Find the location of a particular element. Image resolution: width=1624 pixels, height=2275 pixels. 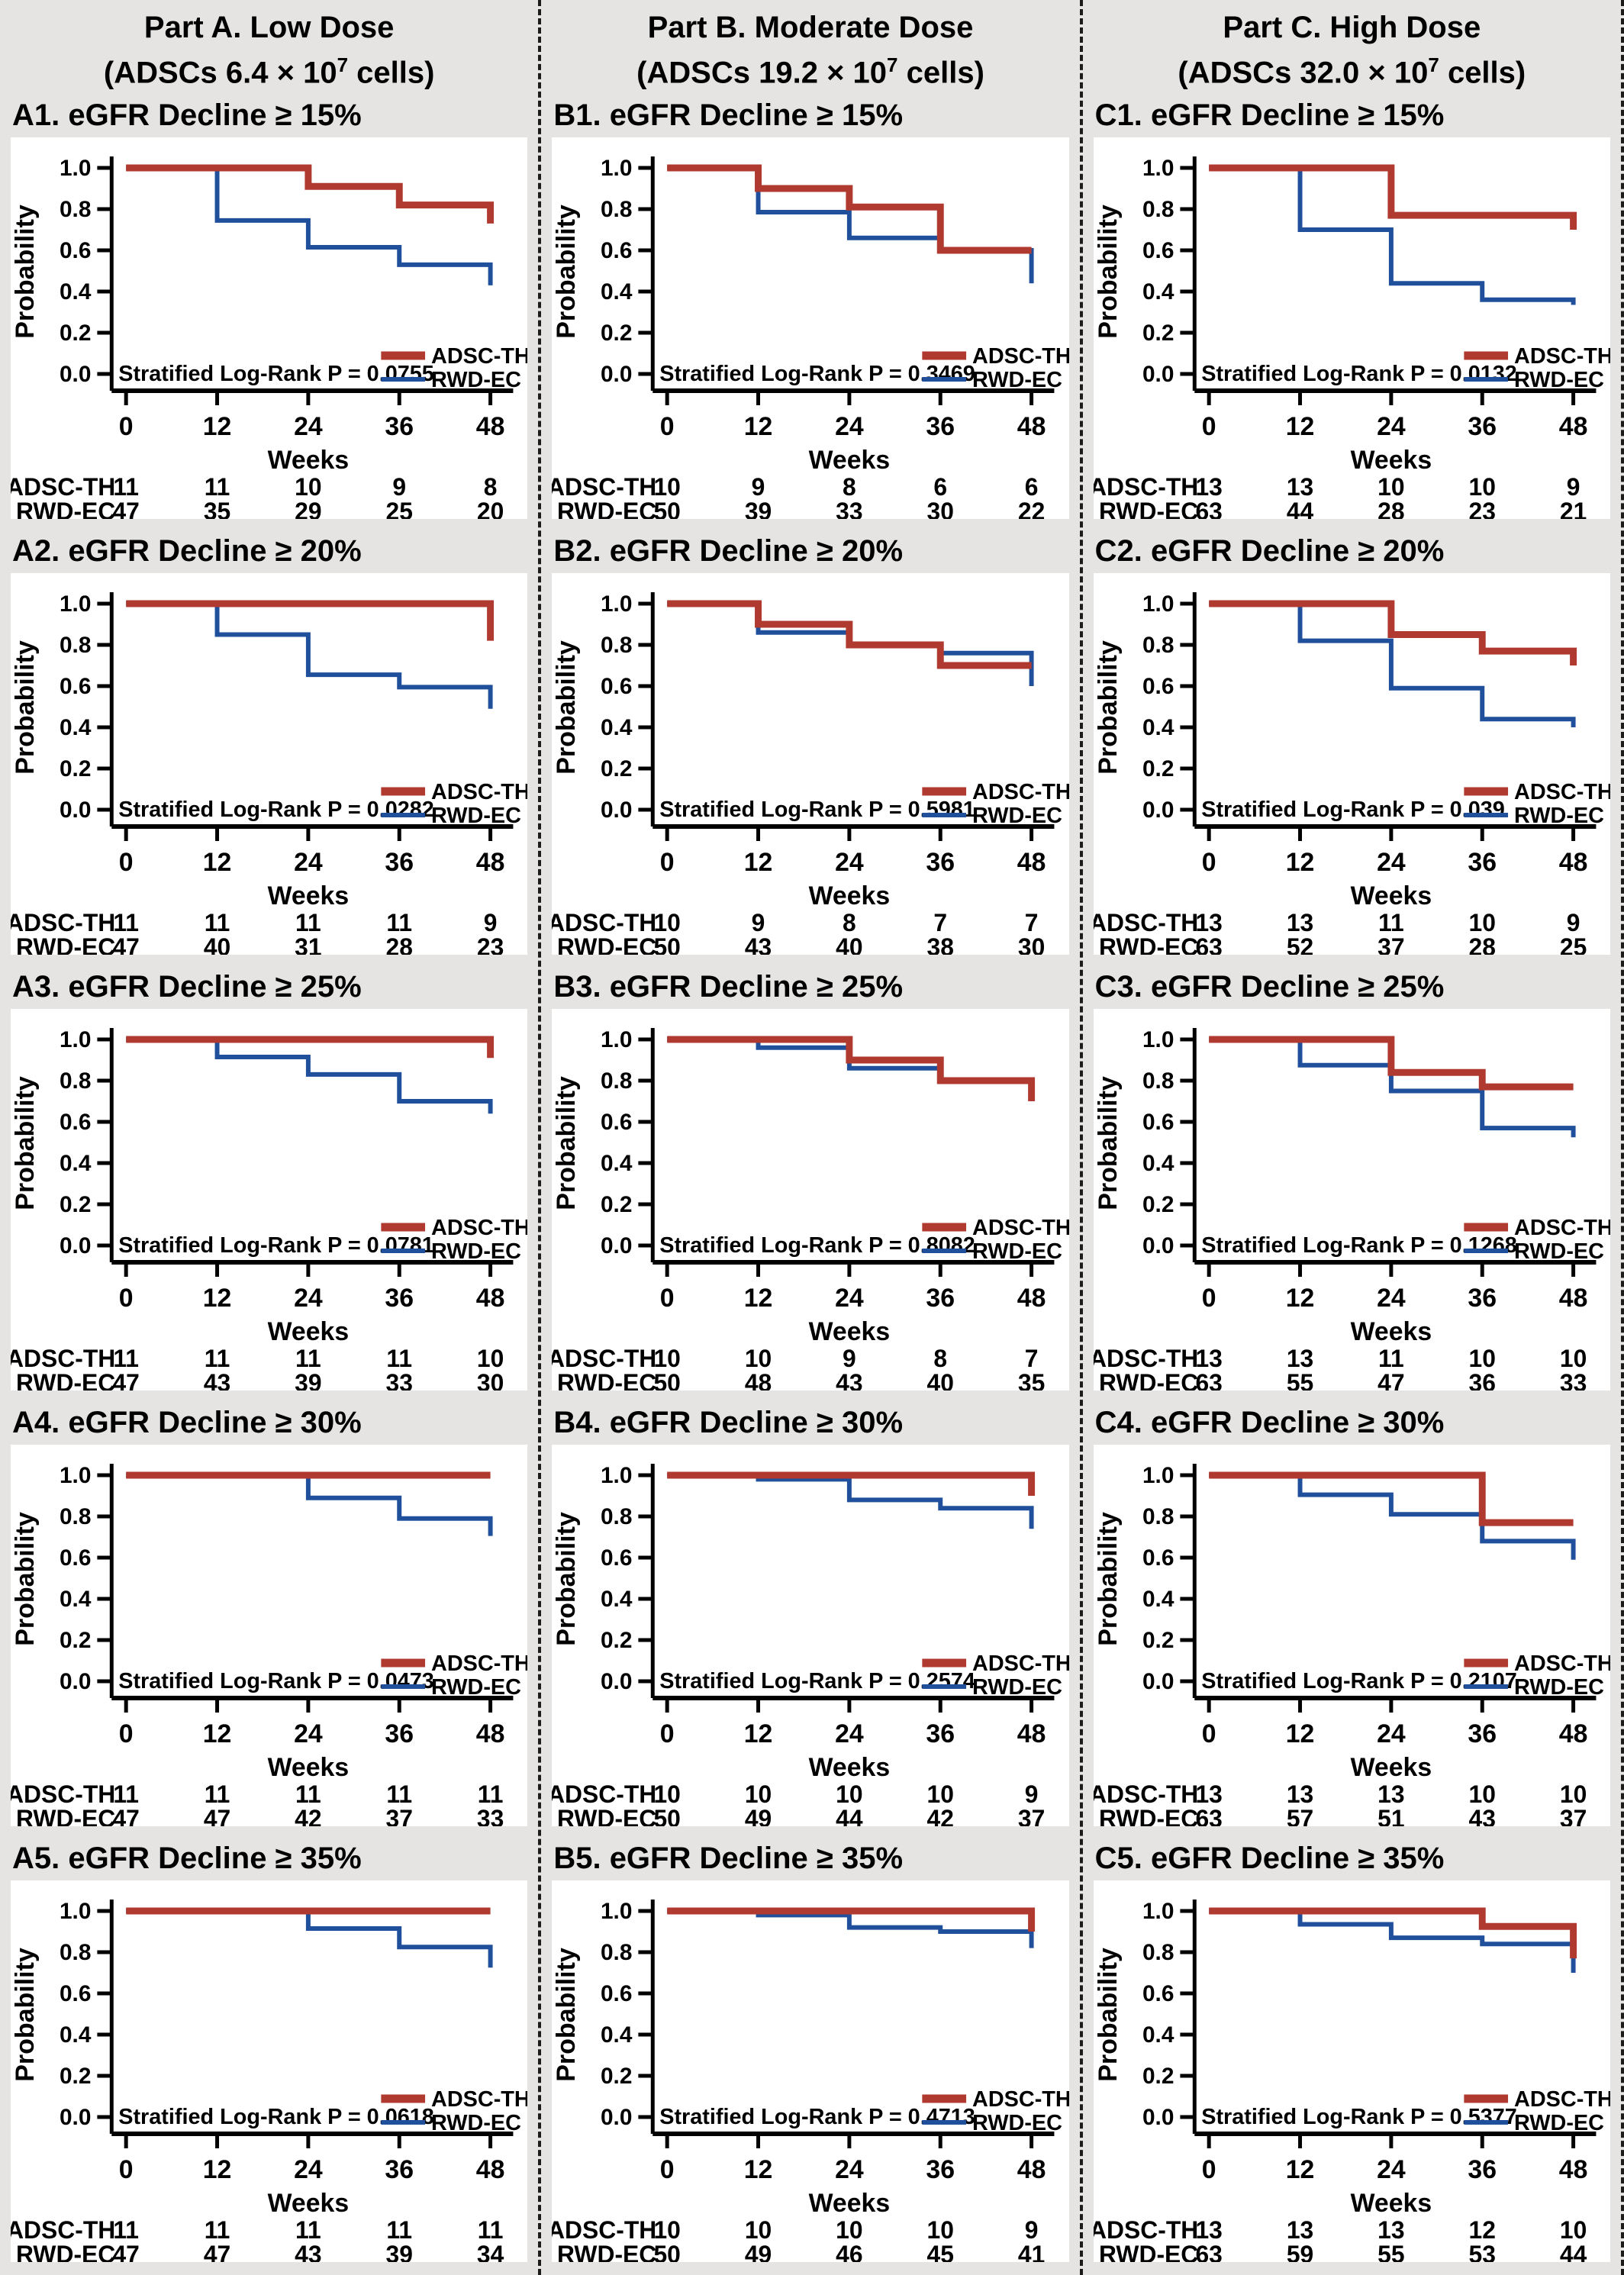

risk-count: 43 is located at coordinates (1481, 1815).